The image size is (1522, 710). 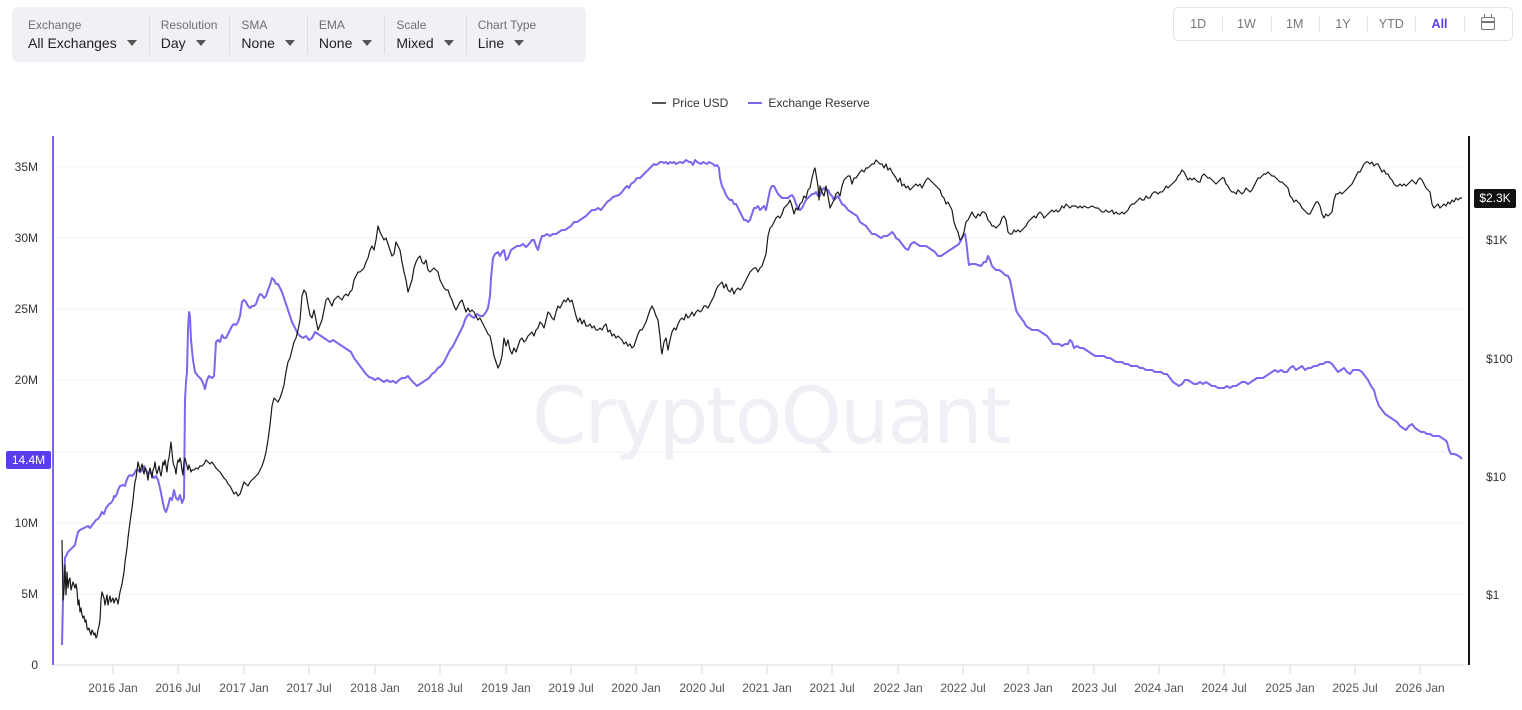 What do you see at coordinates (258, 42) in the screenshot?
I see `sma-value: None` at bounding box center [258, 42].